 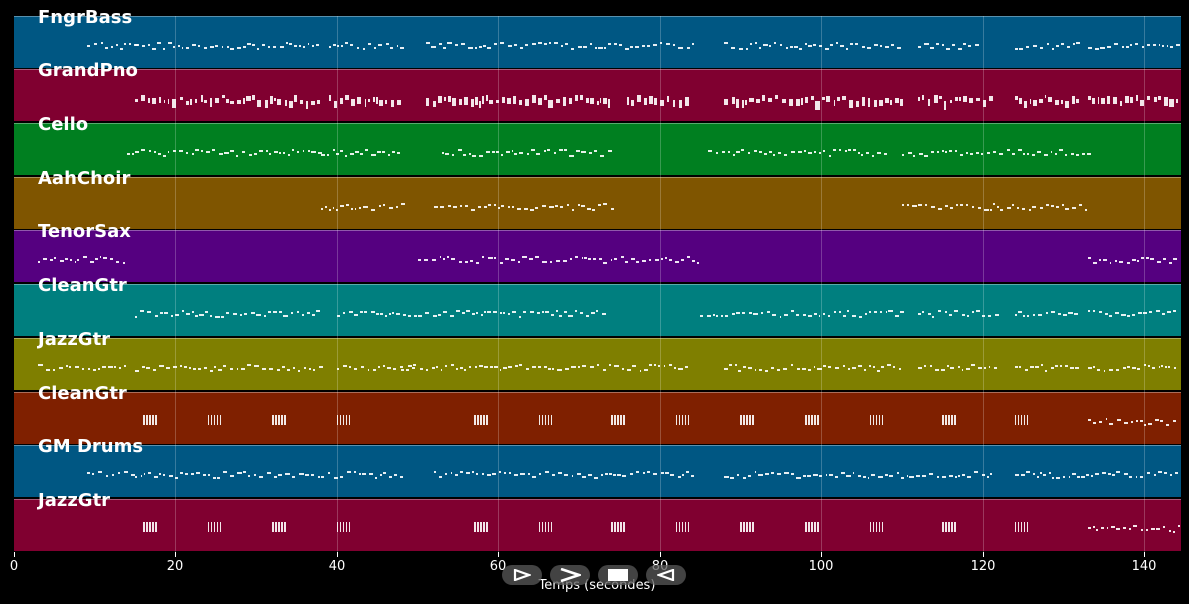 I want to click on track-lane: GM Drums, so click(x=597, y=467).